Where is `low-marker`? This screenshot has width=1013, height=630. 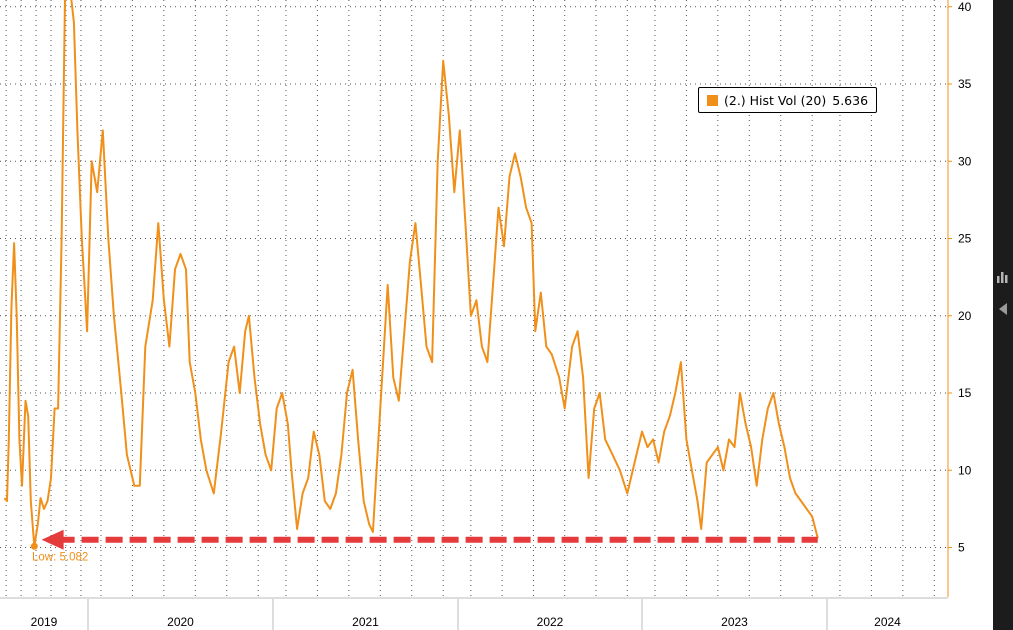
low-marker is located at coordinates (34, 546).